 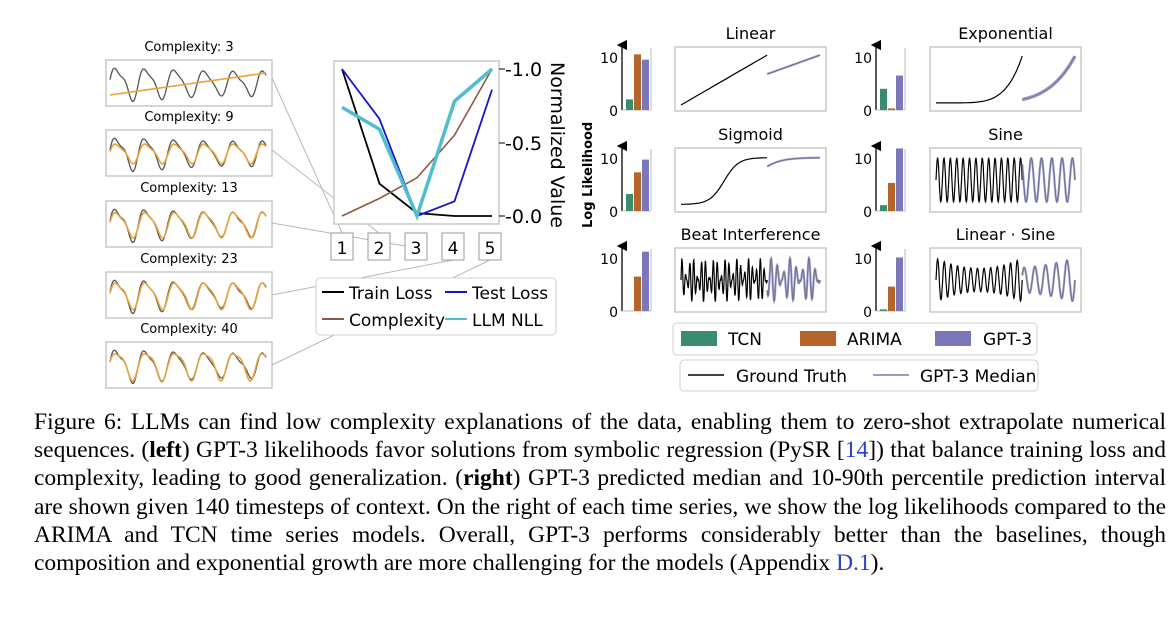 I want to click on panel-exponential: 10 0 Exponential, so click(x=968, y=72).